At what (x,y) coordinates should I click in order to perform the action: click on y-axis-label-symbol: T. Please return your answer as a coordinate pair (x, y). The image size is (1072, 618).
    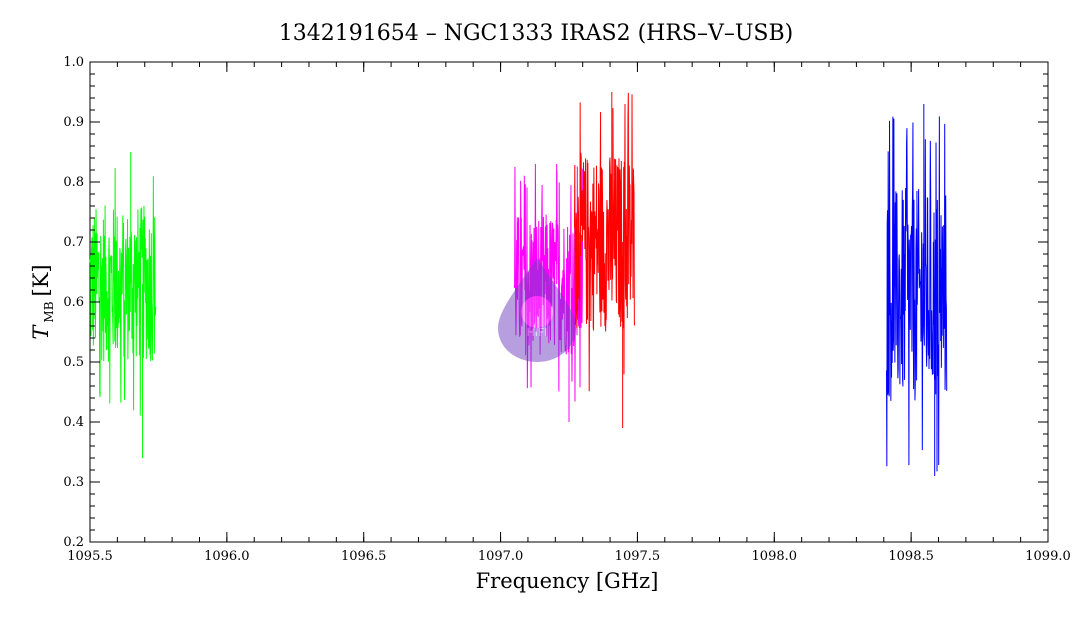
    Looking at the image, I should click on (41, 332).